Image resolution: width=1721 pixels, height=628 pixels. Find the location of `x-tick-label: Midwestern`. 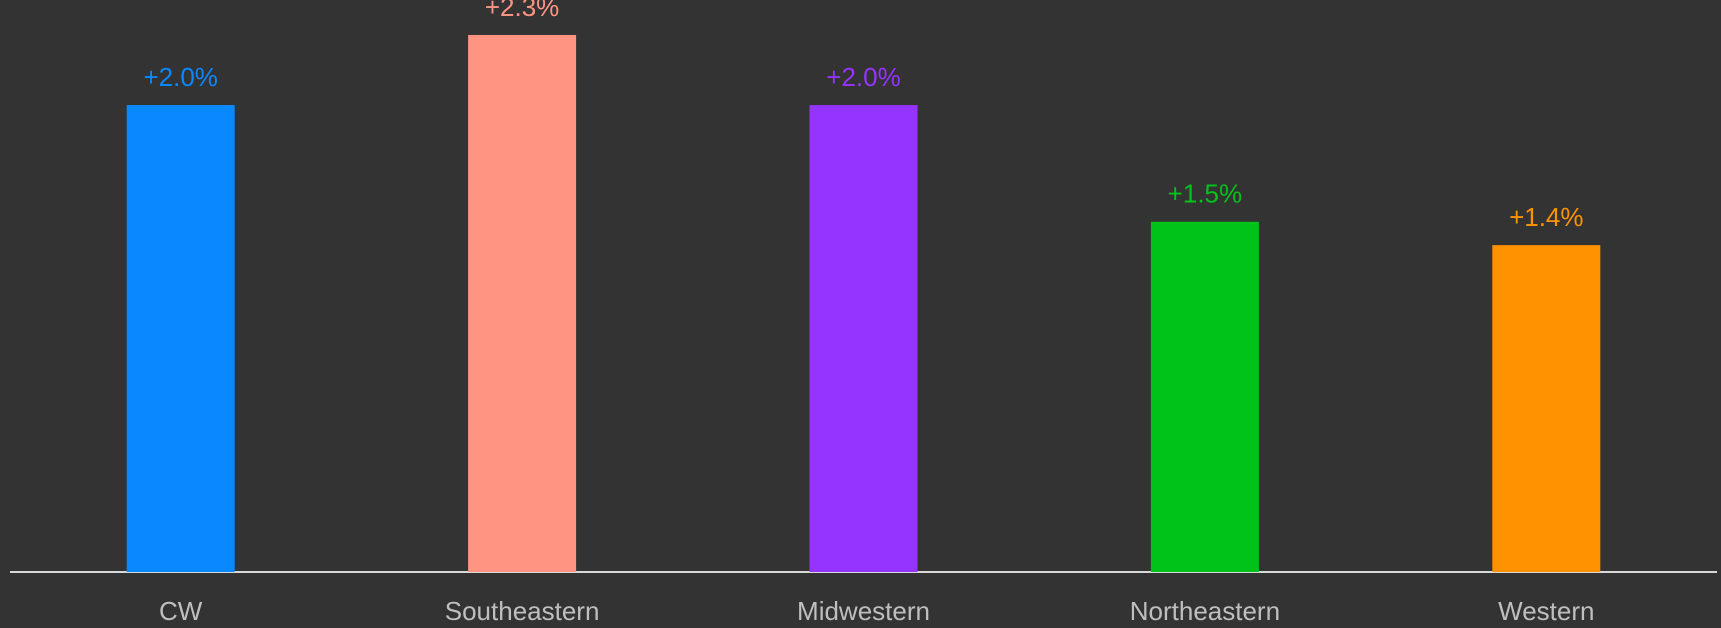

x-tick-label: Midwestern is located at coordinates (863, 611).